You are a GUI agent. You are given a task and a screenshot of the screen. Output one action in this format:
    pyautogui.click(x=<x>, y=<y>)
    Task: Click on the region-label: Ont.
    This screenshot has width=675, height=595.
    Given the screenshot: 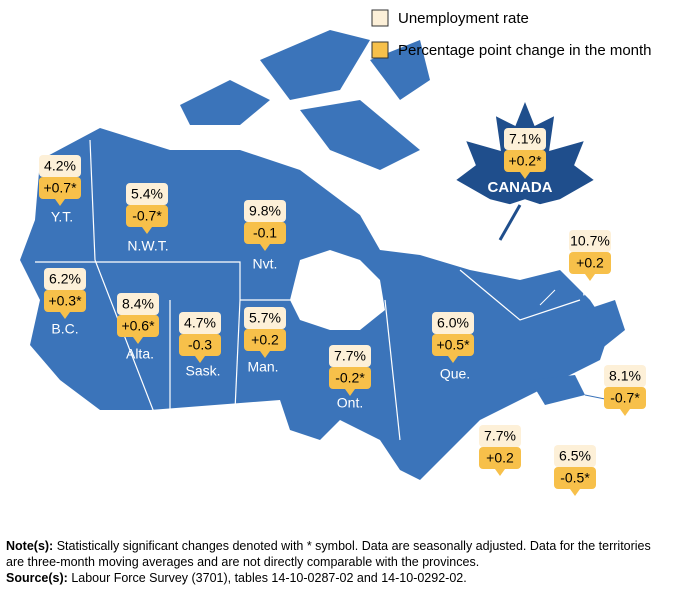 What is the action you would take?
    pyautogui.click(x=350, y=403)
    